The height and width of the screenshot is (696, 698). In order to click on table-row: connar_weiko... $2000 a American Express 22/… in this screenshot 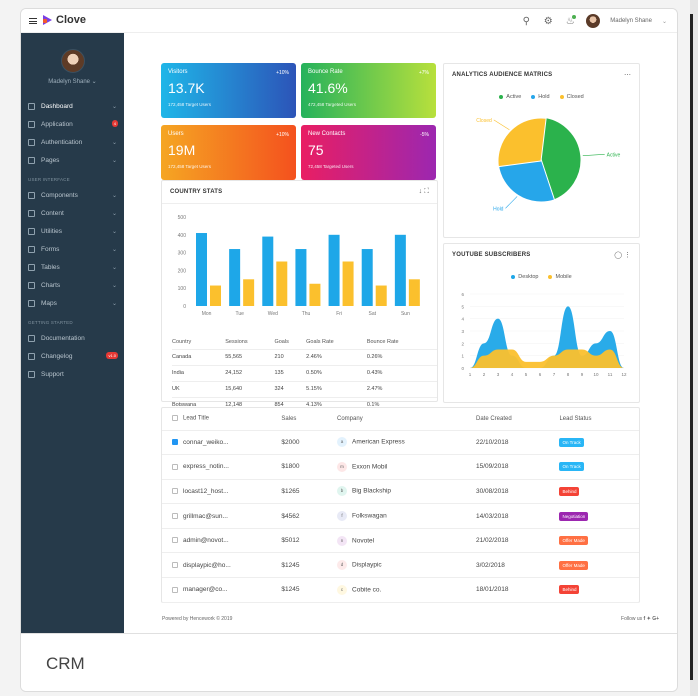, I will do `click(400, 443)`.